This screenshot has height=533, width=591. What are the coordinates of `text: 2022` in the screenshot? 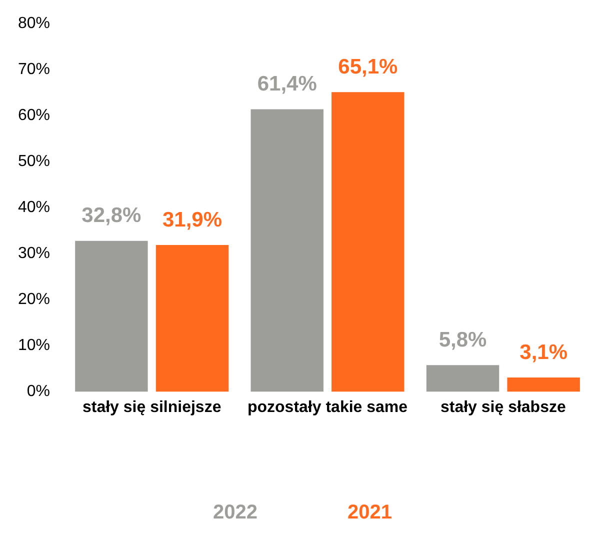 It's located at (235, 513).